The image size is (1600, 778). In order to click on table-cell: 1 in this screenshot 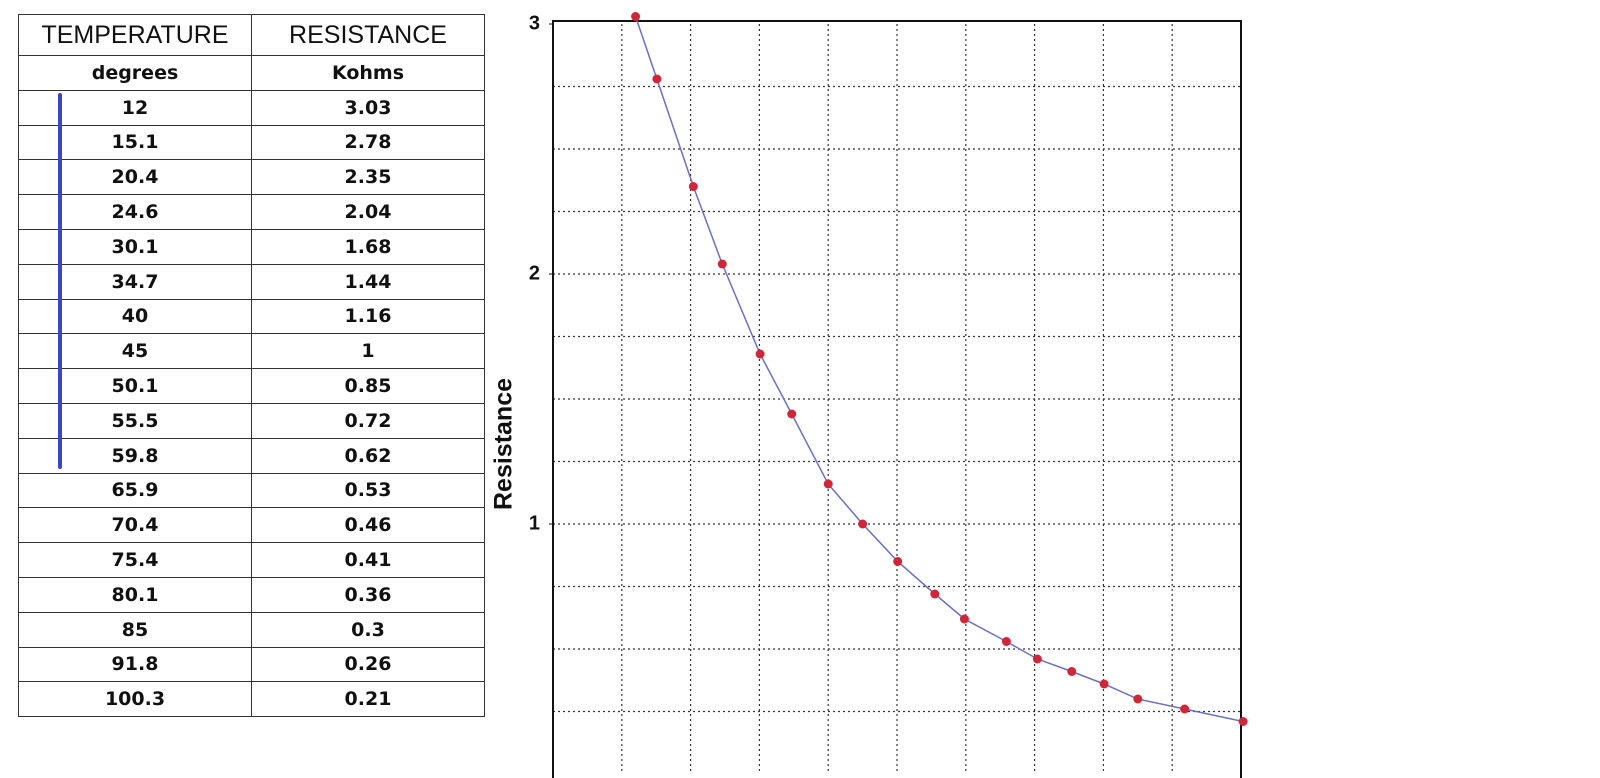, I will do `click(368, 351)`.